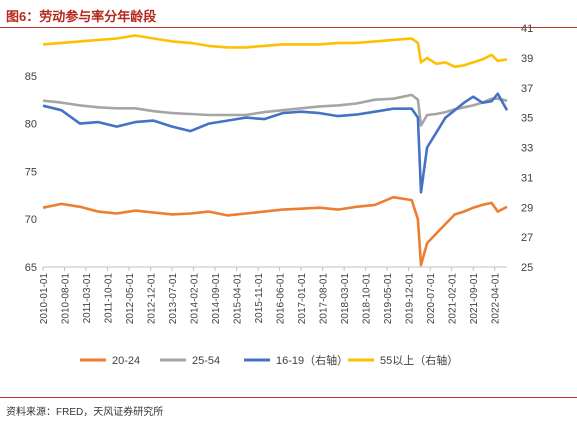 This screenshot has width=577, height=424. Describe the element at coordinates (66, 299) in the screenshot. I see `x-axis-tick-label: 2010-08-01` at that location.